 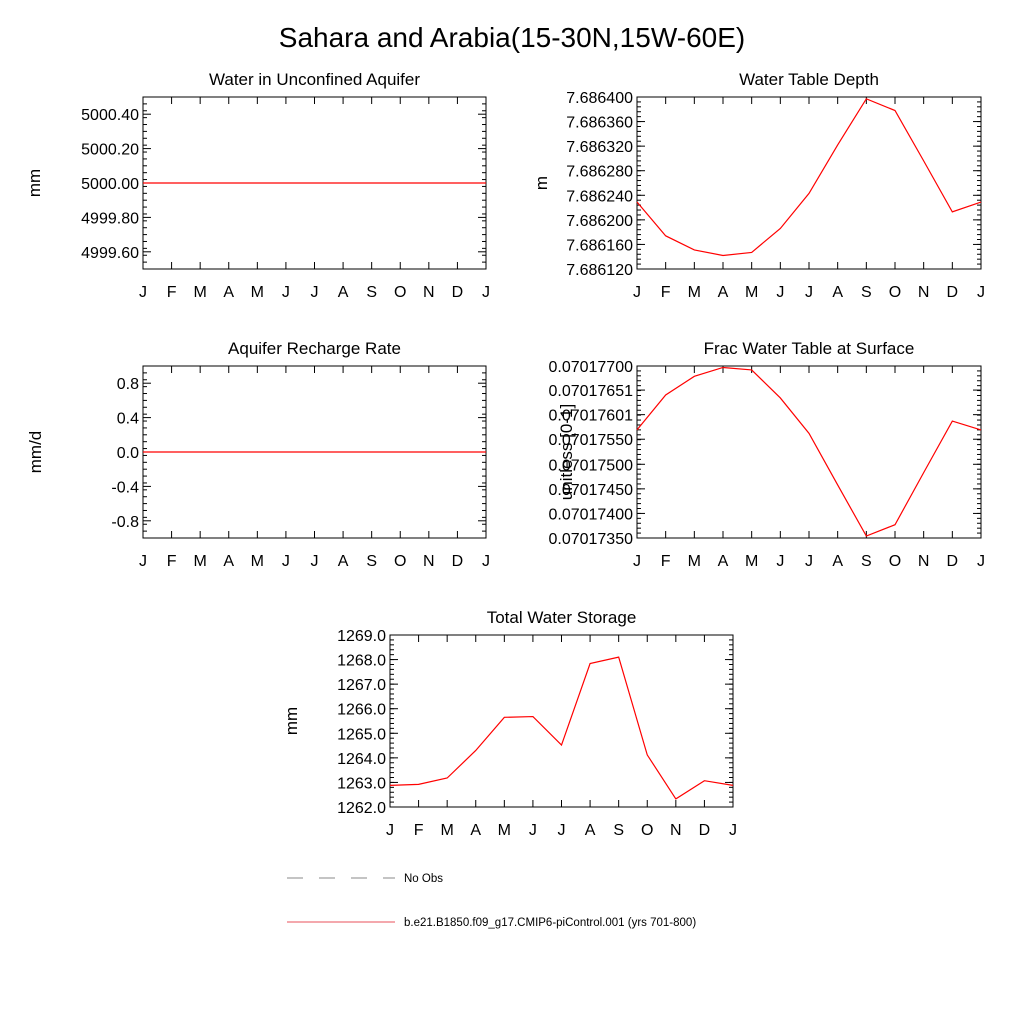 What do you see at coordinates (599, 270) in the screenshot?
I see `y-tick-label: 7.686120` at bounding box center [599, 270].